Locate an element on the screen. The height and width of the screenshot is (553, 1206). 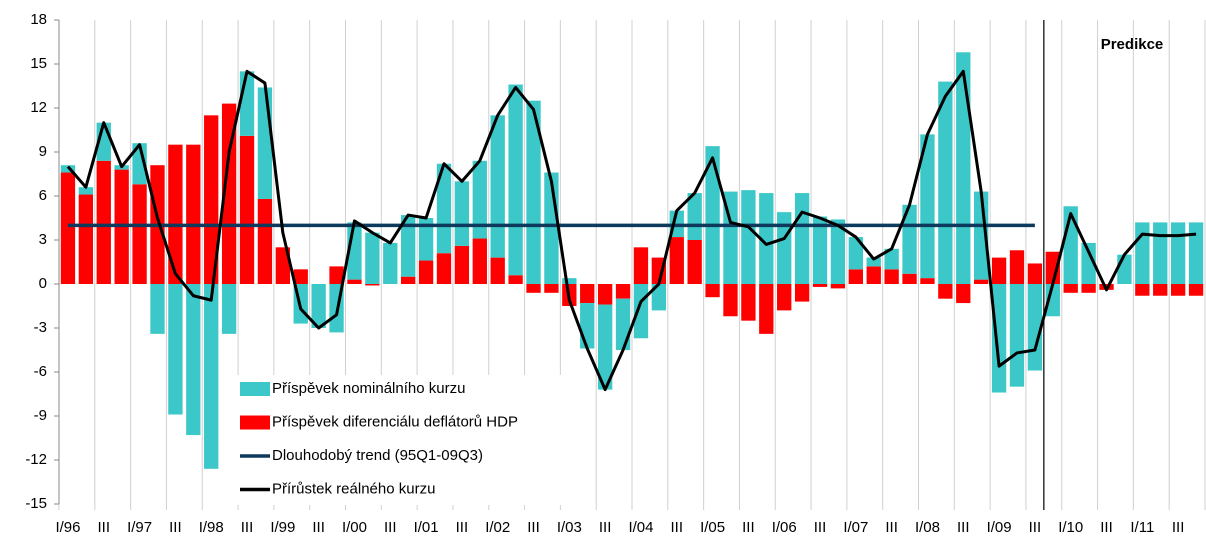
x-tick-label: I/01 is located at coordinates (426, 527).